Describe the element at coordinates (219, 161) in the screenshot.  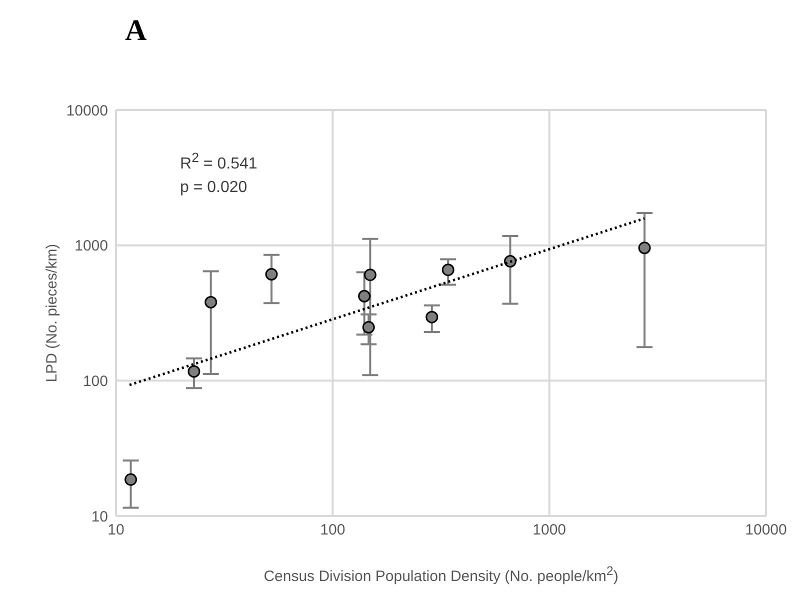
I see `annotation: R$^{2}$ = 0.541` at that location.